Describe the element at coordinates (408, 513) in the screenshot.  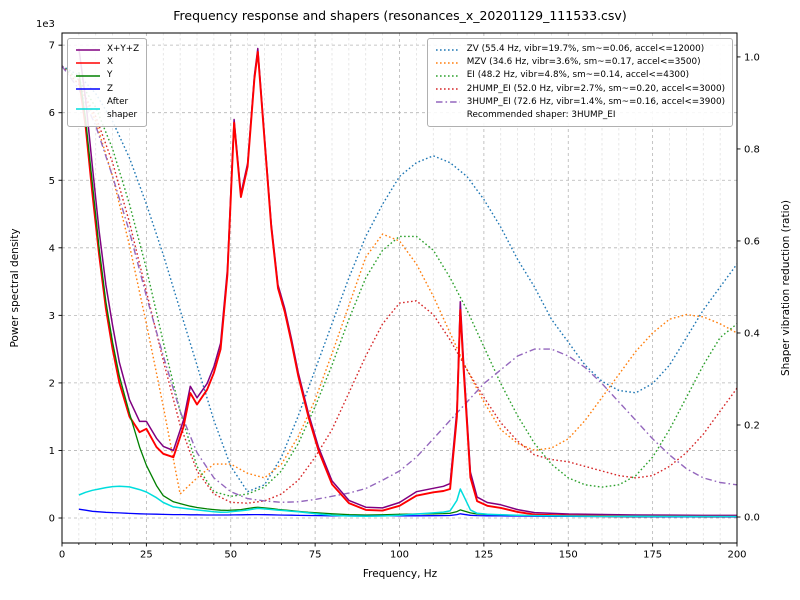
I see `series-z` at that location.